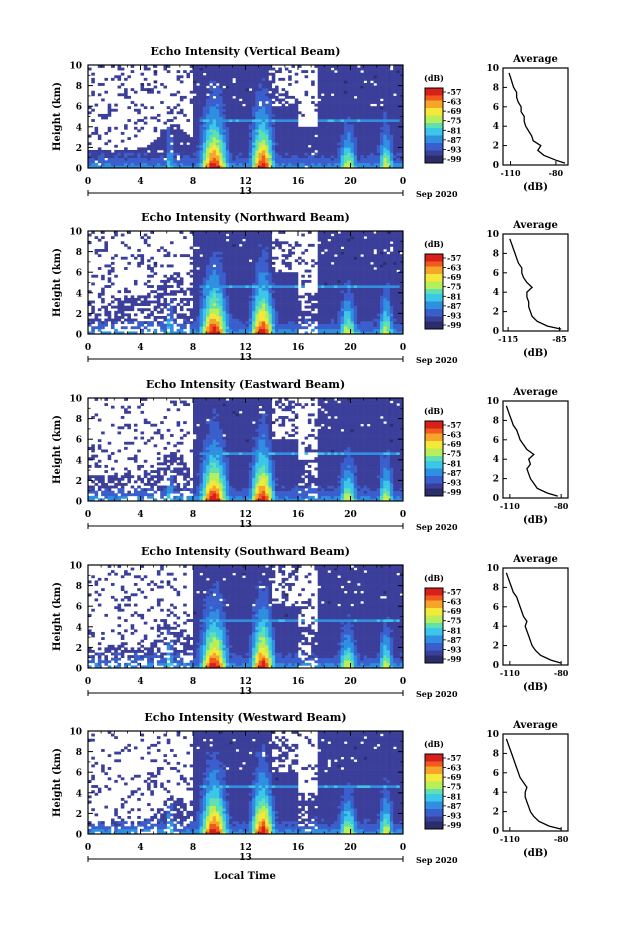 This screenshot has height=929, width=620. What do you see at coordinates (434, 104) in the screenshot?
I see `colorbar-segment` at bounding box center [434, 104].